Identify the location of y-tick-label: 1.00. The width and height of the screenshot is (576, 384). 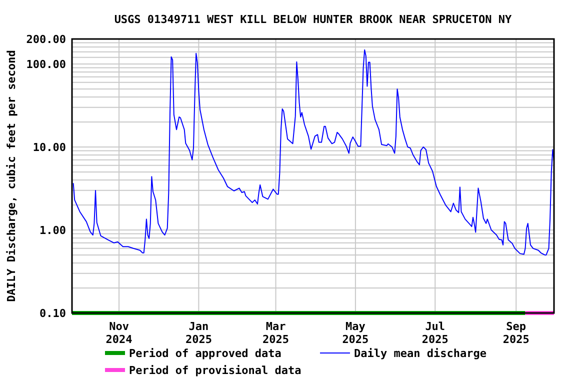
(53, 230).